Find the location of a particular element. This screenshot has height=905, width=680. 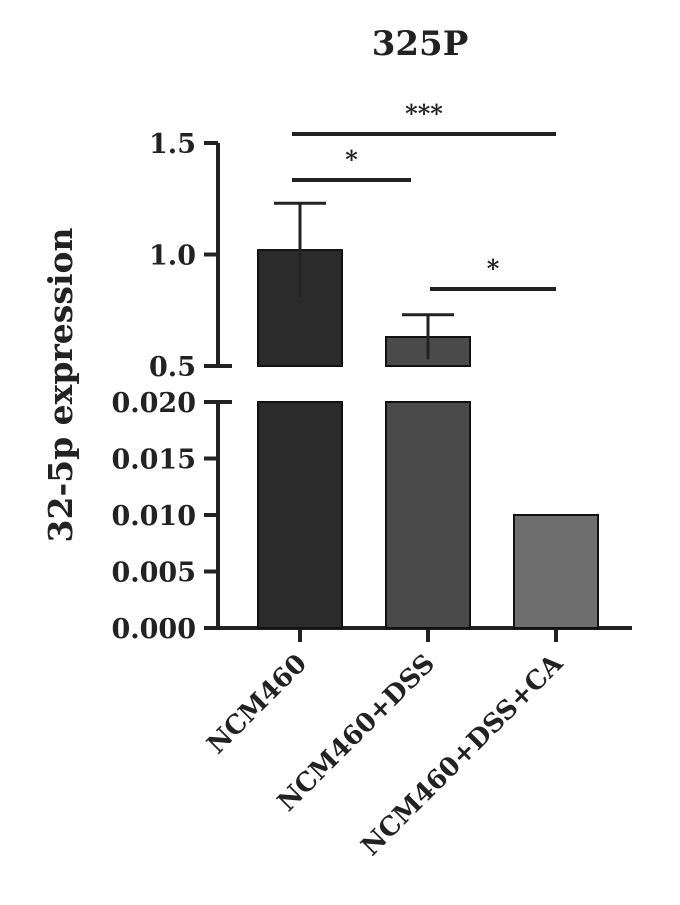

chart-title: 325P is located at coordinates (420, 44).